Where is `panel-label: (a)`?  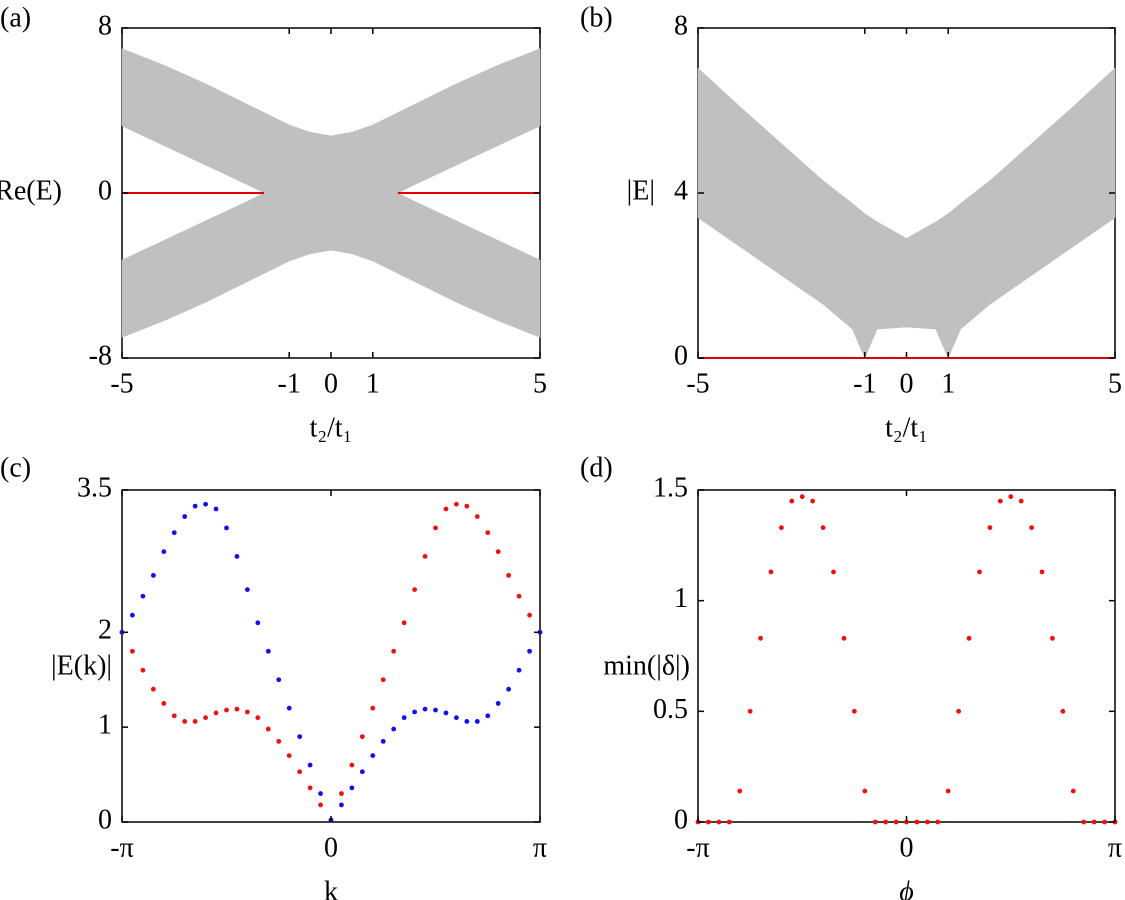 panel-label: (a) is located at coordinates (15, 17).